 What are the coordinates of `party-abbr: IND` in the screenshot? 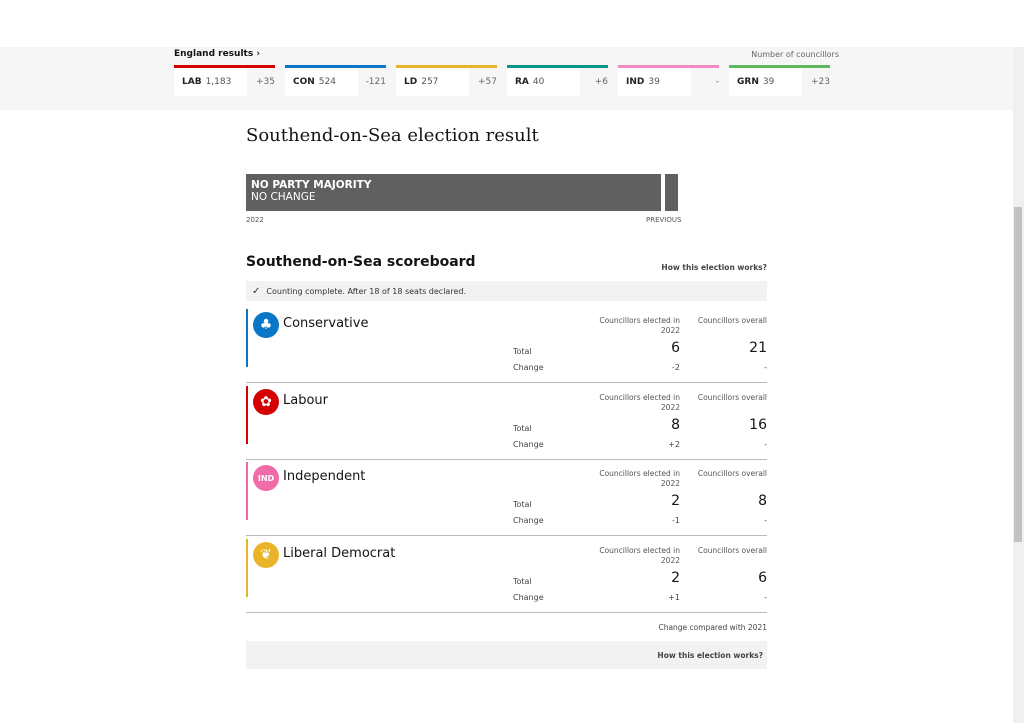 It's located at (635, 82).